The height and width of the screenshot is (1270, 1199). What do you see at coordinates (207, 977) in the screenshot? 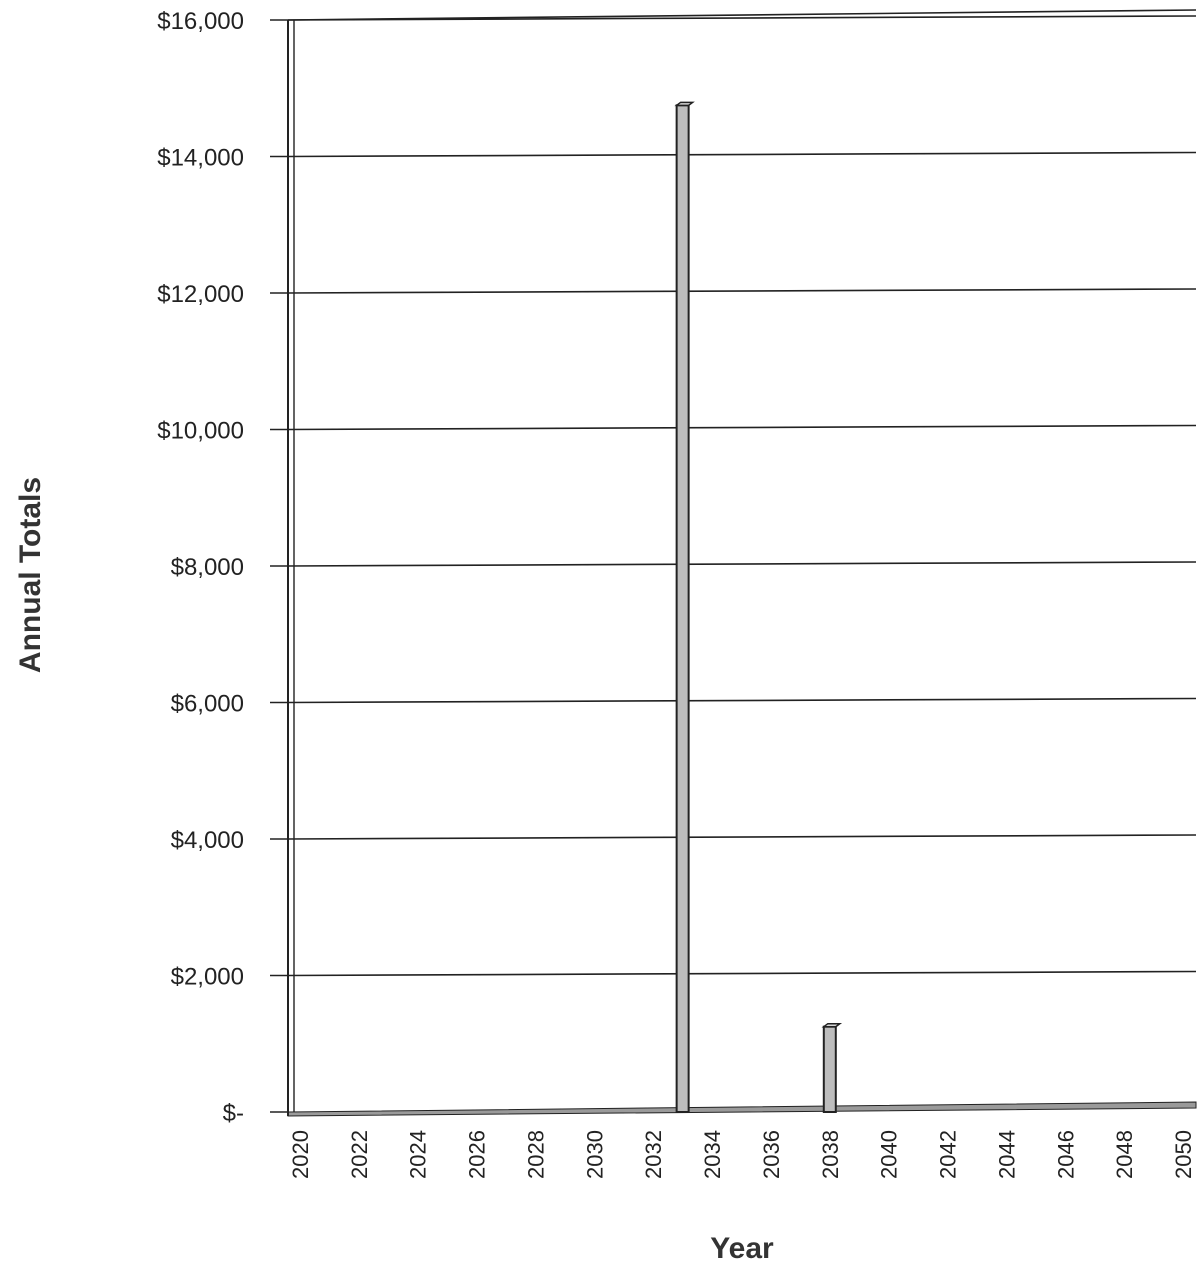
I see `y-tick-label: $2,000` at bounding box center [207, 977].